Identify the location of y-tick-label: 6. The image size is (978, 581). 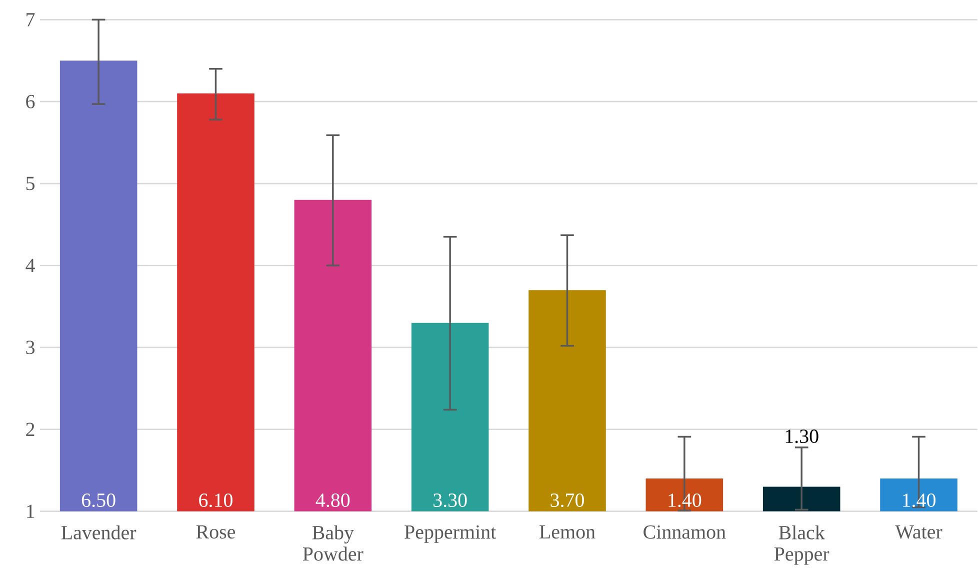
(30, 102).